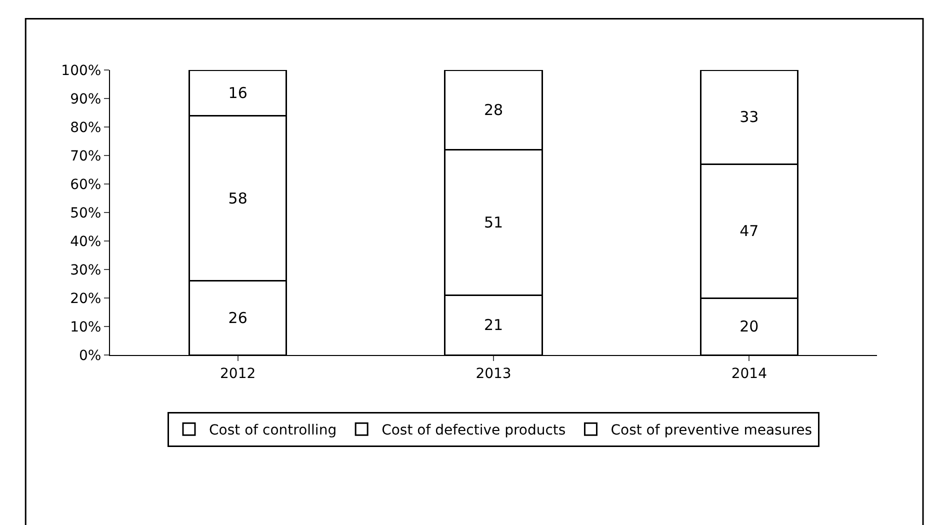 This screenshot has width=937, height=525. I want to click on y-tick-label: 50%, so click(86, 213).